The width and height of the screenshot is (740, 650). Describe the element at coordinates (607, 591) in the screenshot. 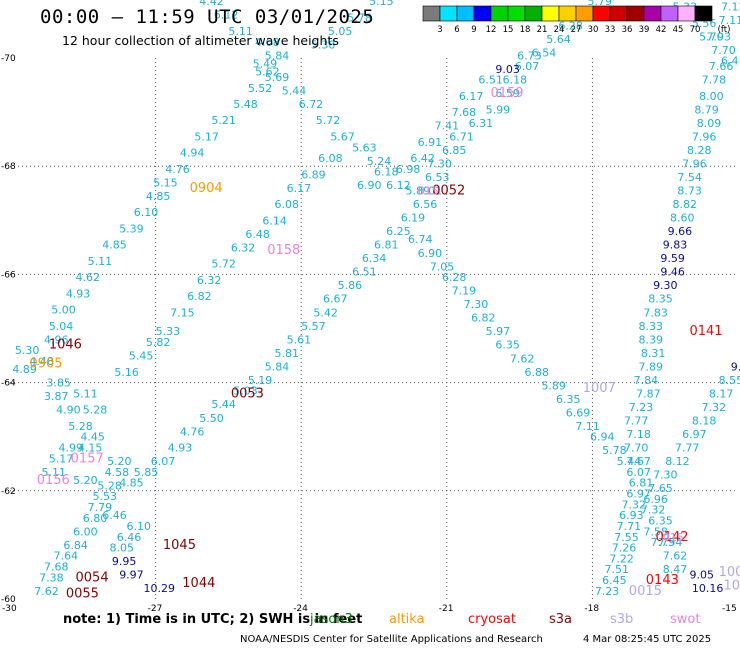

I see `wave-height-label: 7.23` at that location.